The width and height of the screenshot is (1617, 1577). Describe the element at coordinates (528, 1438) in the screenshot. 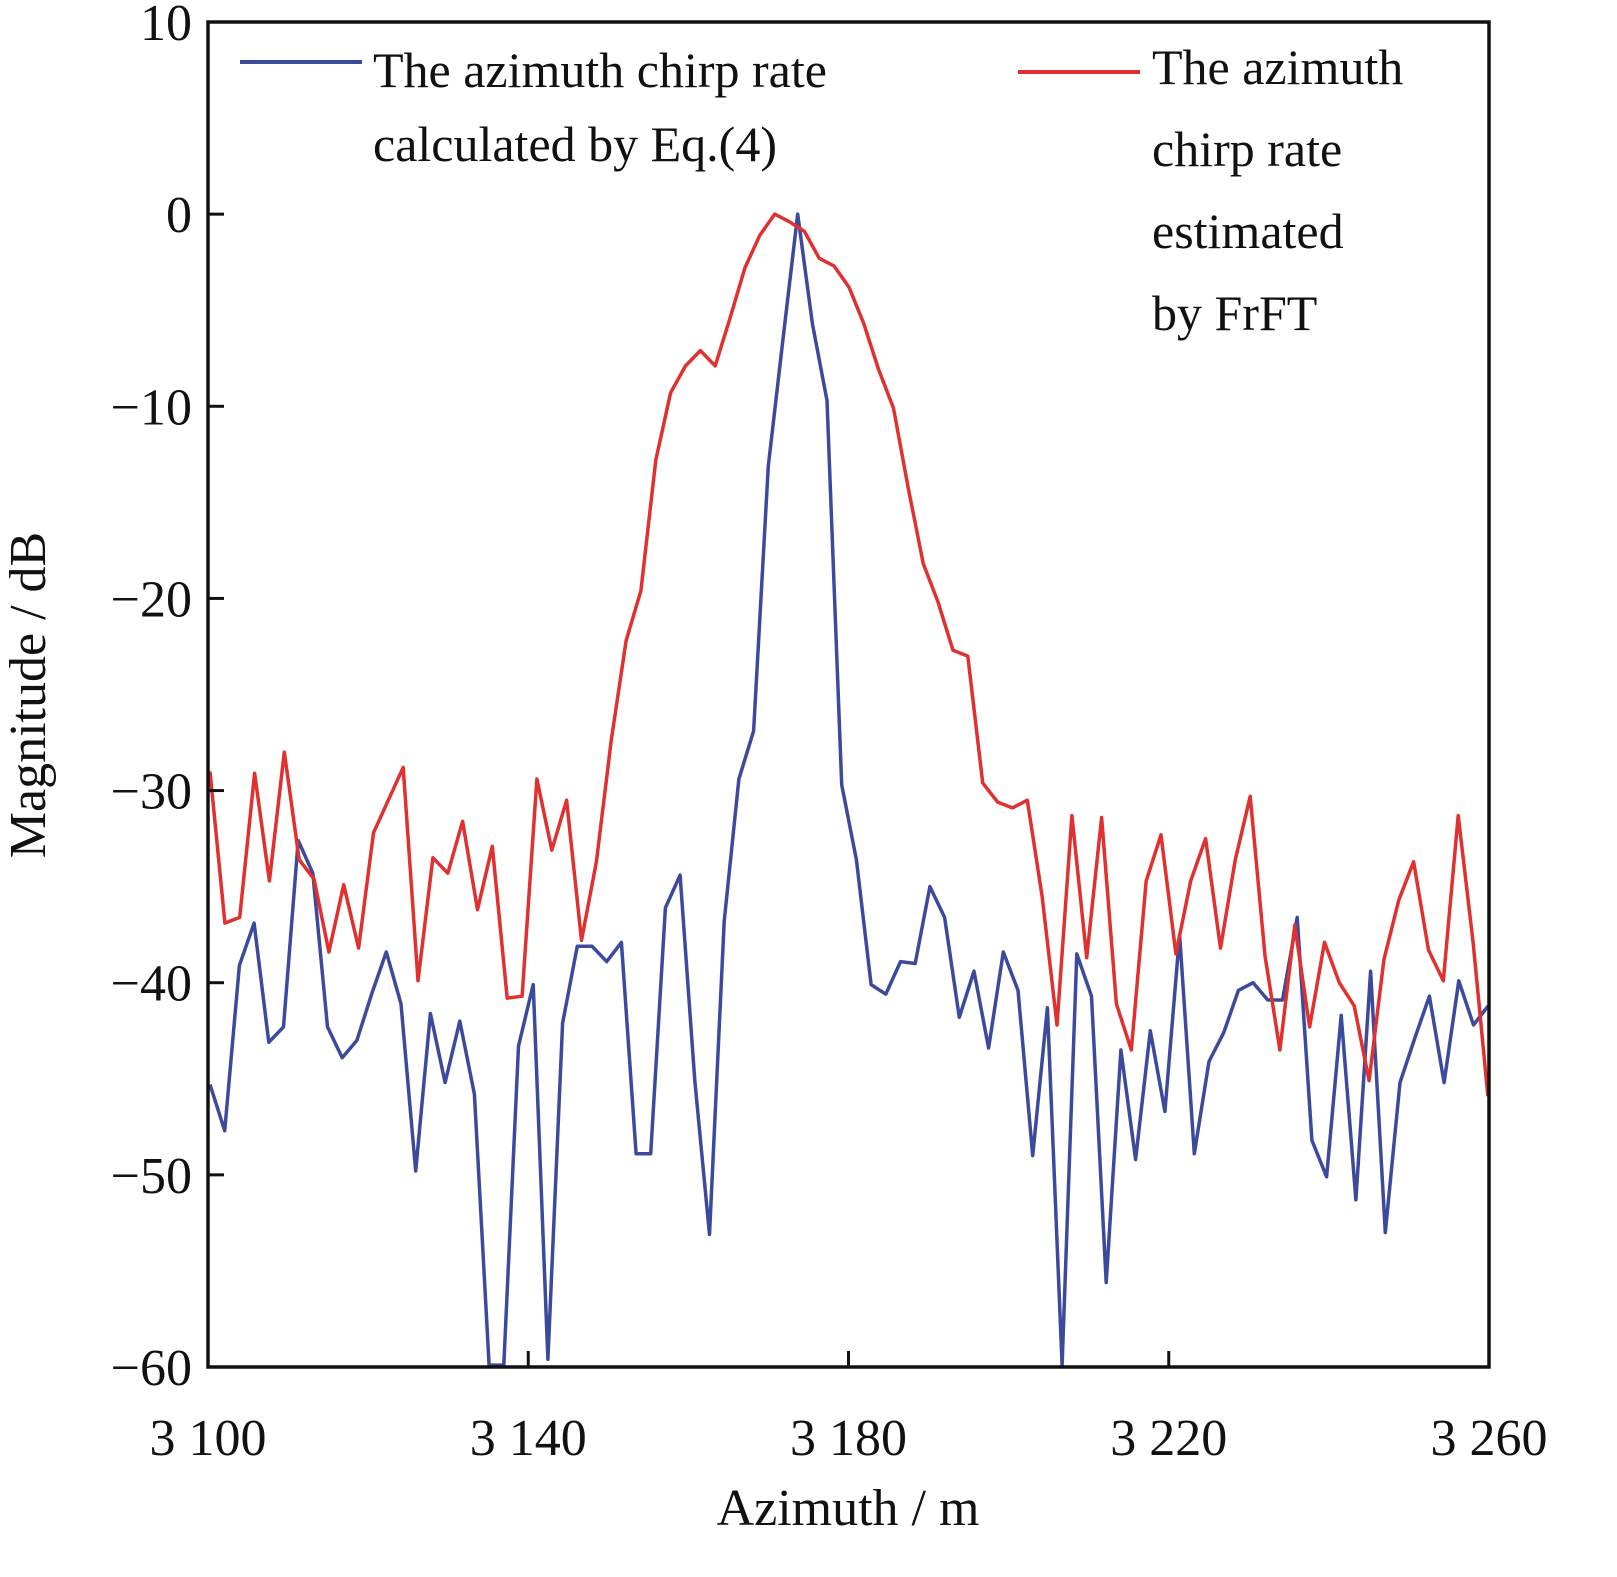

I see `x-tick-label: 3 140` at that location.